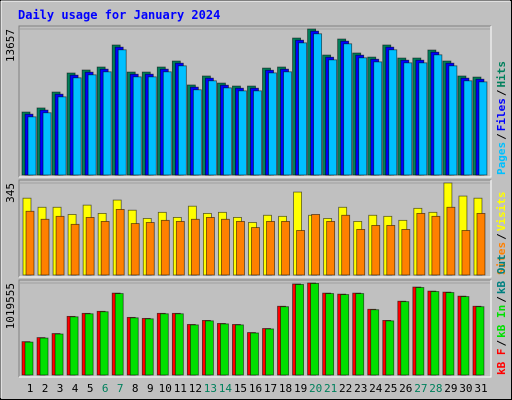 The width and height of the screenshot is (512, 400). What do you see at coordinates (105, 388) in the screenshot?
I see `x-tick-label: 6` at bounding box center [105, 388].